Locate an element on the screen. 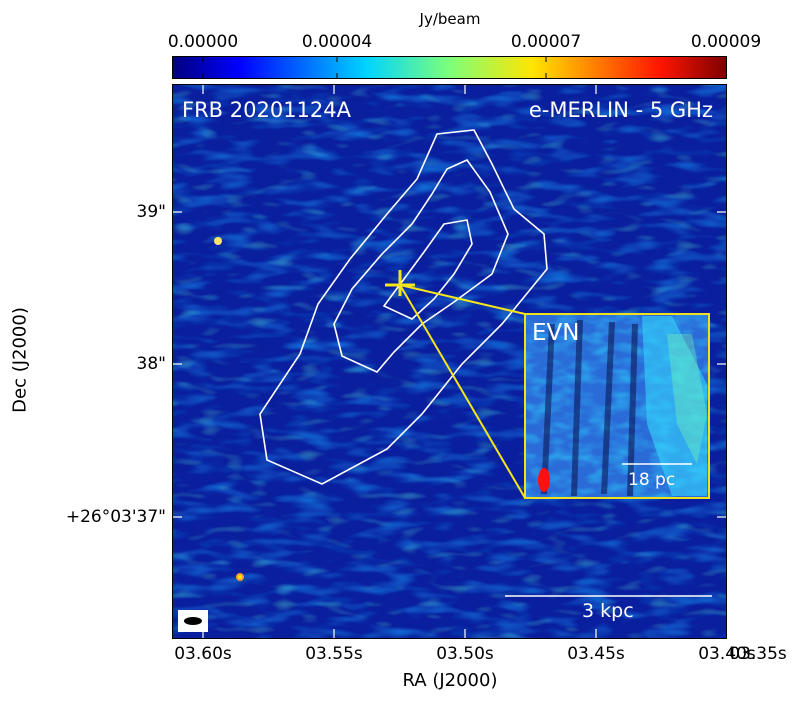 This screenshot has width=806, height=704. source-label: FRB 20201124A is located at coordinates (267, 110).